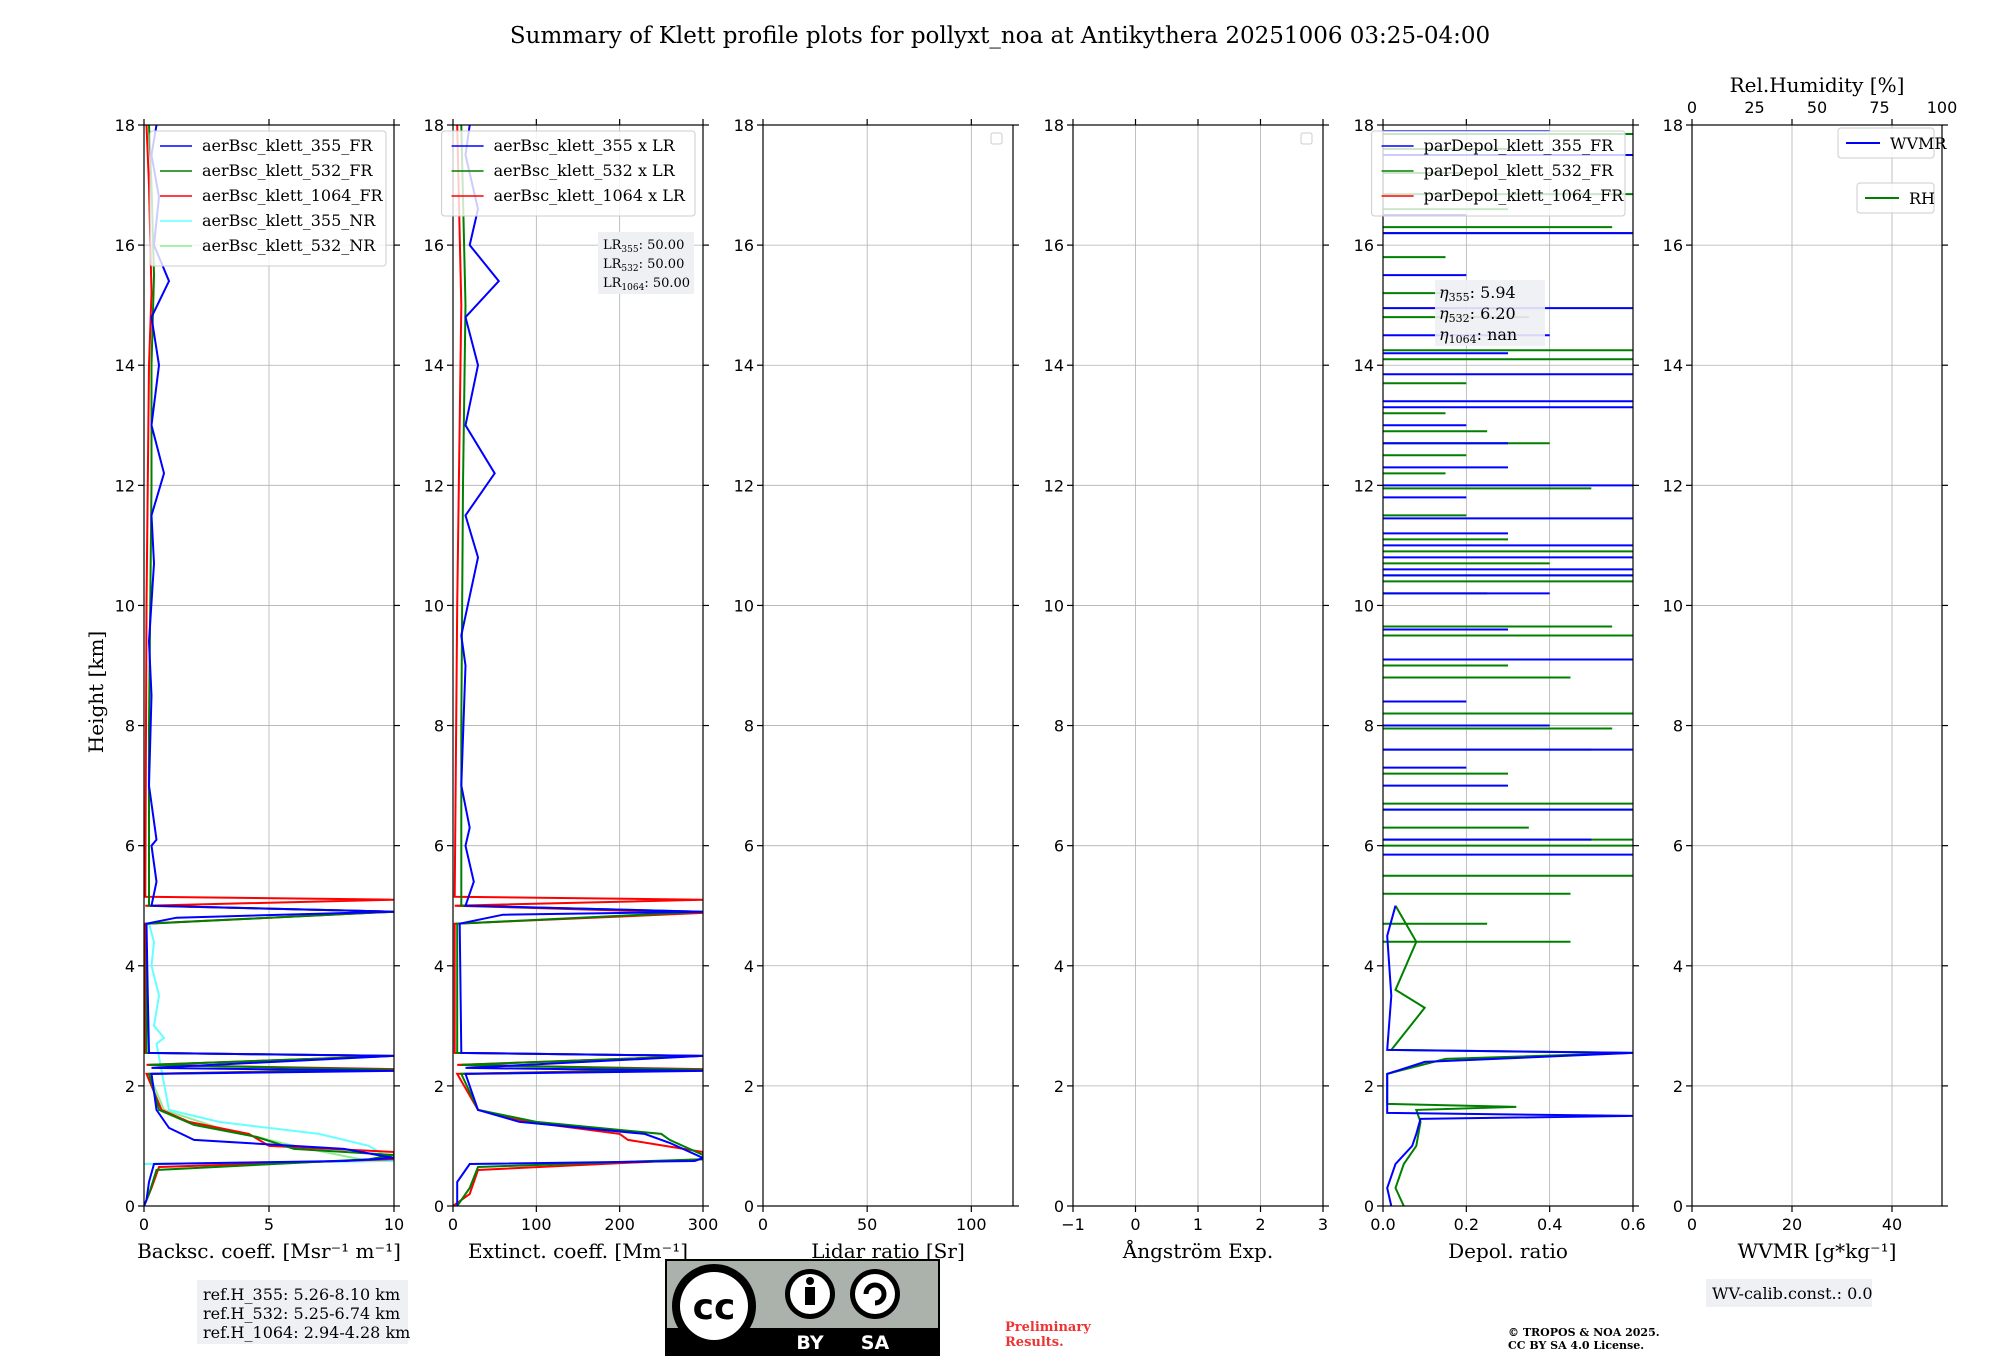  Describe the element at coordinates (1048, 1327) in the screenshot. I see `preliminary-line-1: Preliminary` at that location.